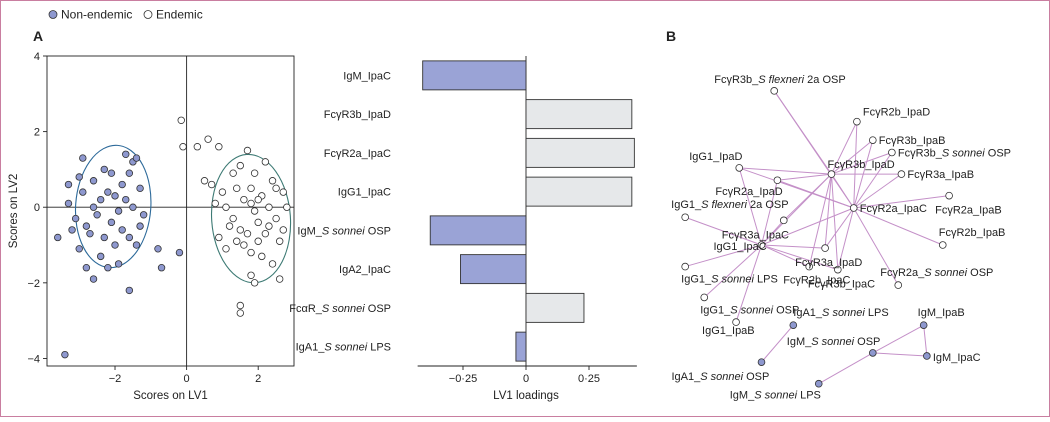 The image size is (1050, 422). Describe the element at coordinates (580, 152) in the screenshot. I see `bar-fcgr2a-ipac` at that location.